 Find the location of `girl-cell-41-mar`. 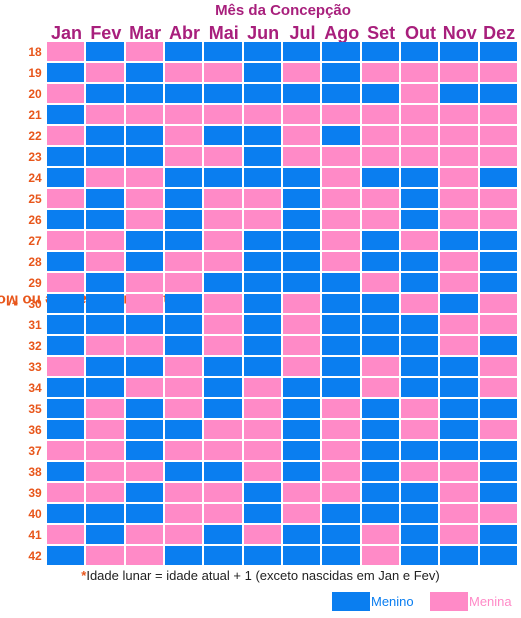

girl-cell-41-mar is located at coordinates (144, 534).